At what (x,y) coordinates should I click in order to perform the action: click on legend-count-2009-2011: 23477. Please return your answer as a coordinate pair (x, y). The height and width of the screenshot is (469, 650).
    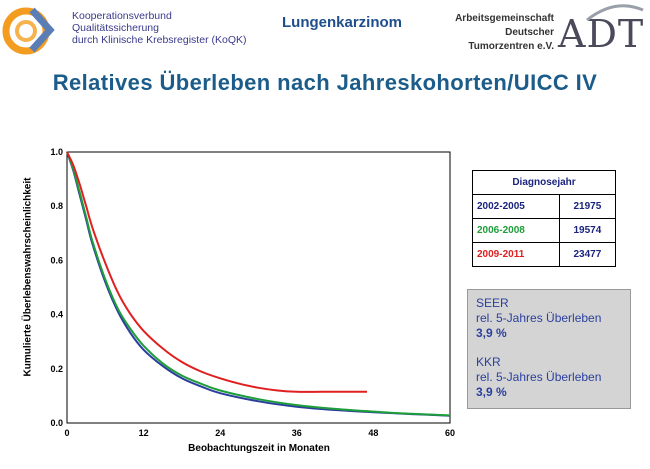
    Looking at the image, I should click on (587, 254).